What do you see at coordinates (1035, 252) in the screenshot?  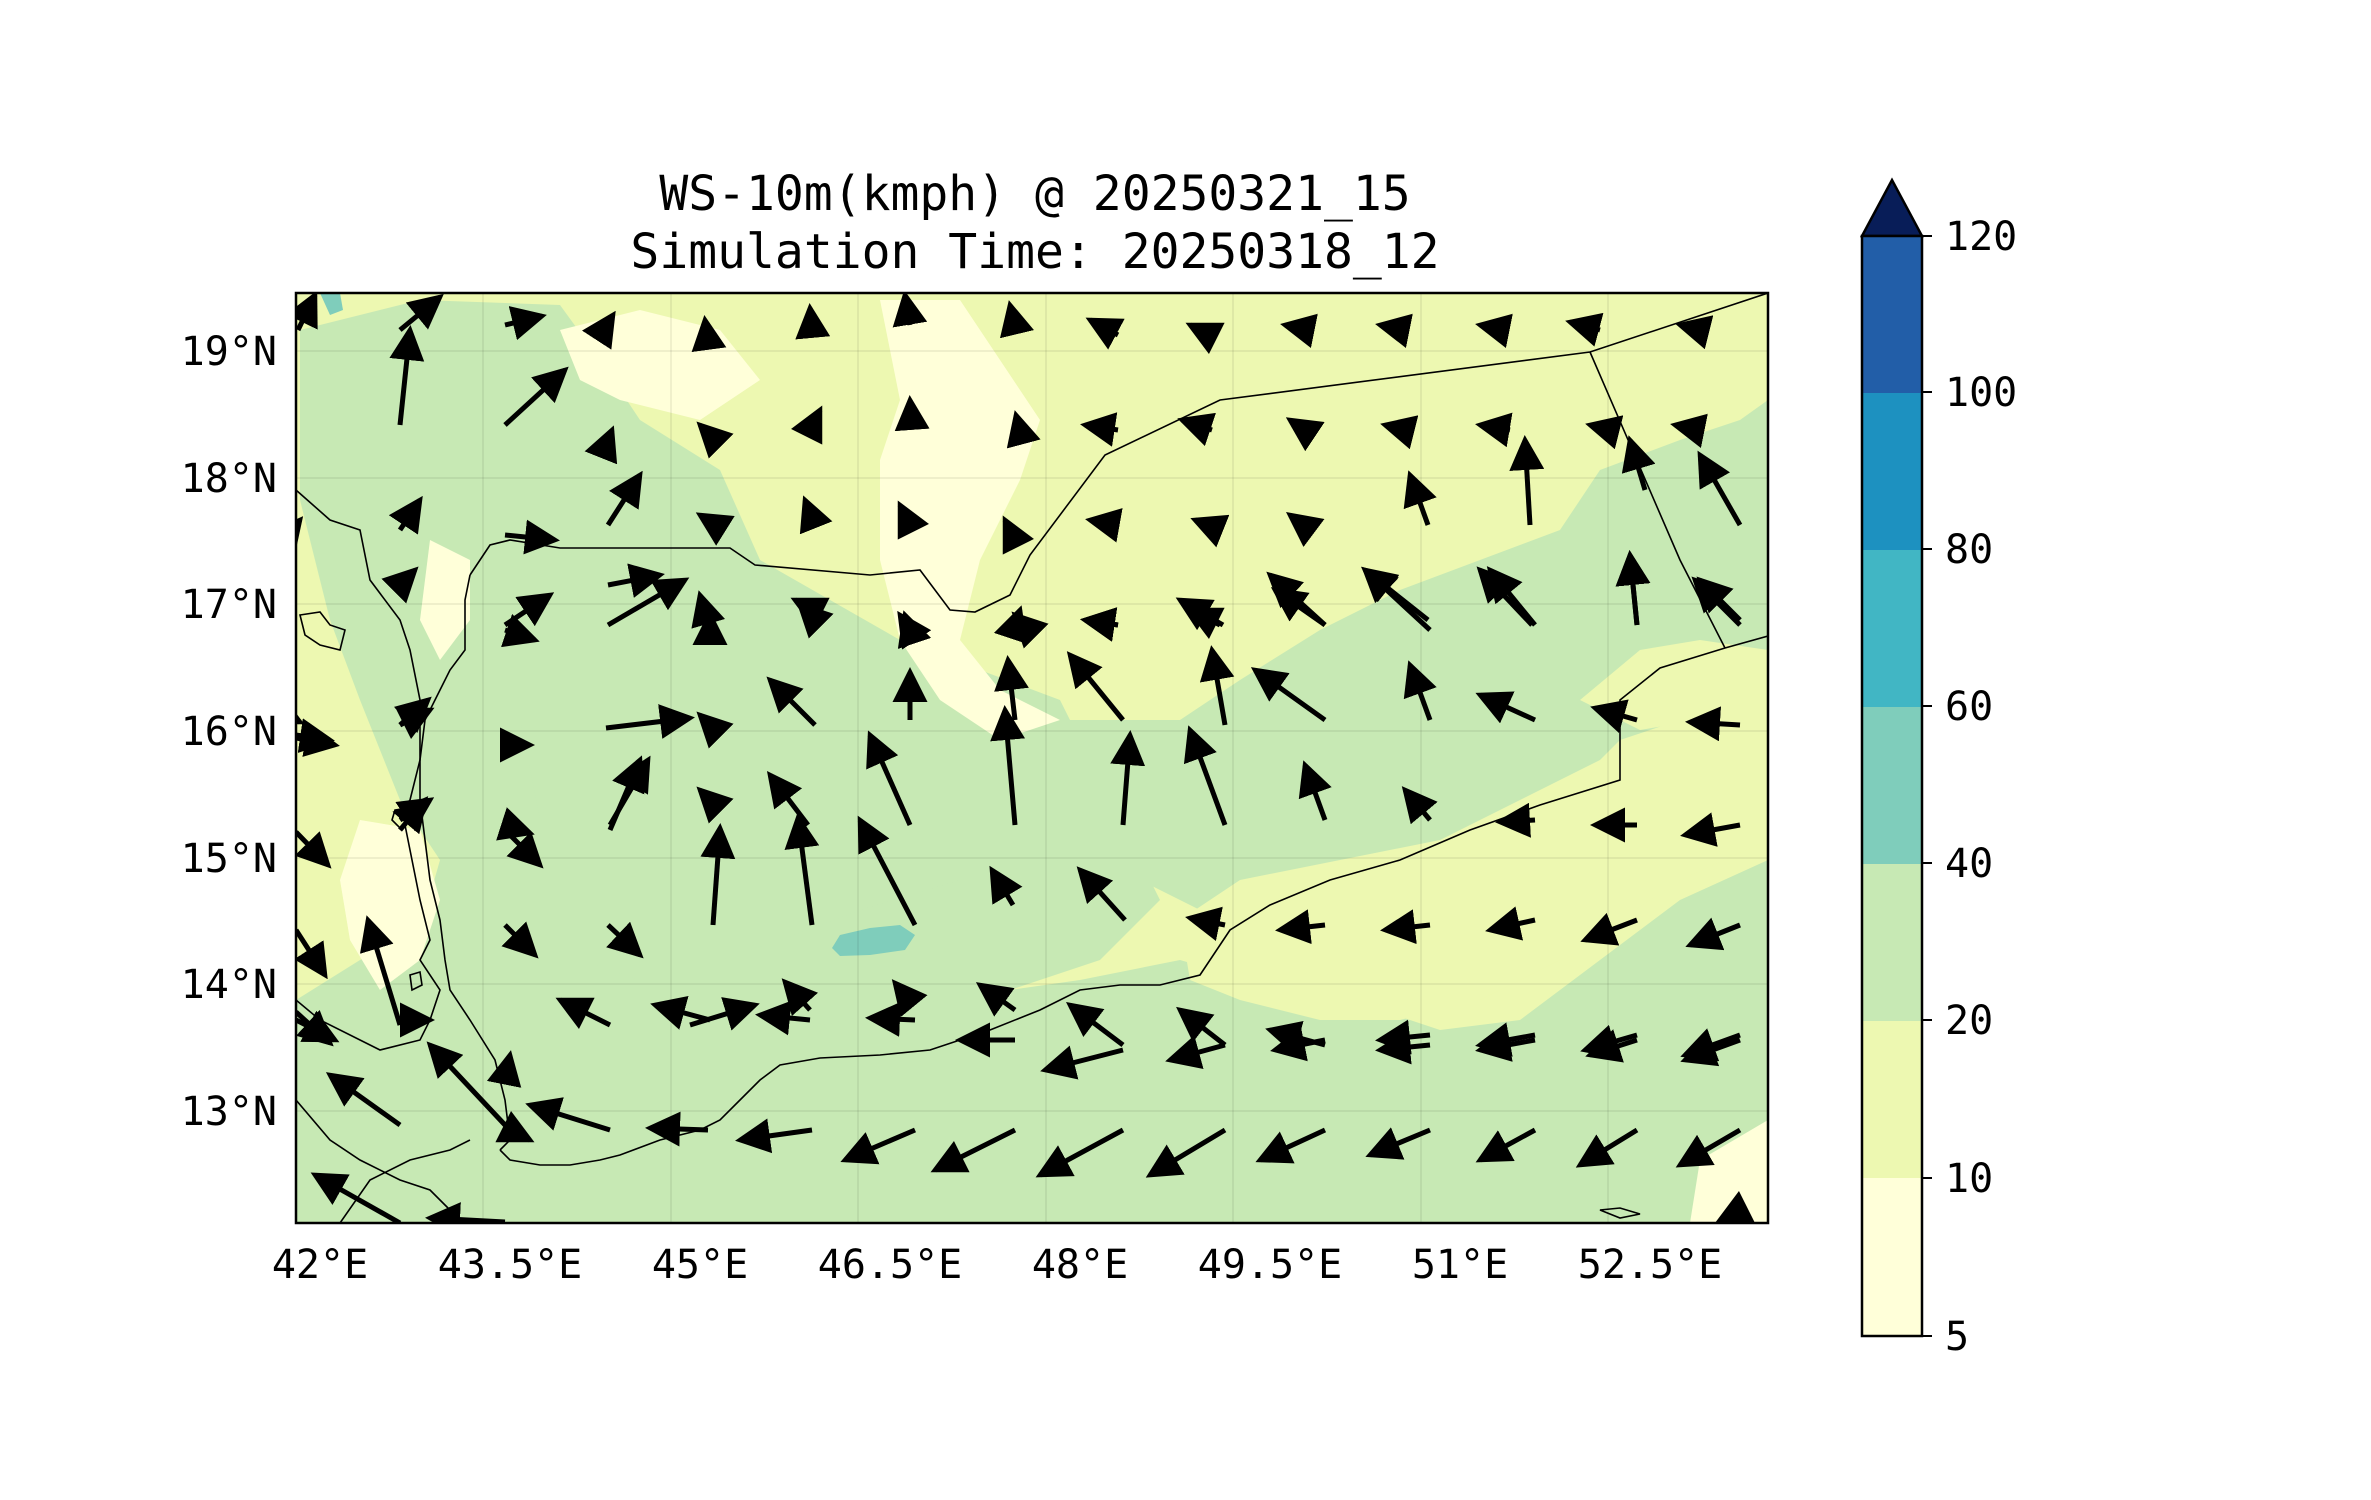 I see `title-line-2: Simulation Time: 20250318_12` at bounding box center [1035, 252].